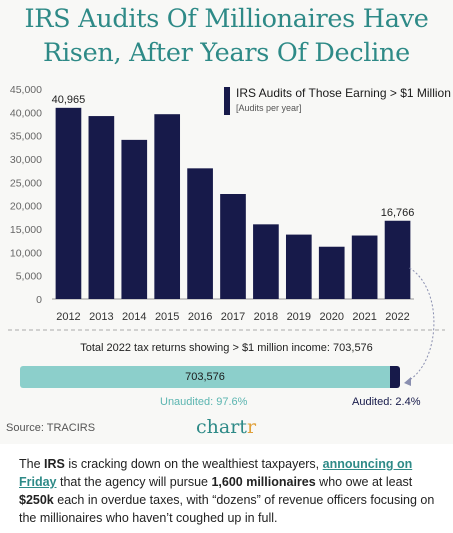  What do you see at coordinates (364, 317) in the screenshot?
I see `x-tick-label: 2021` at bounding box center [364, 317].